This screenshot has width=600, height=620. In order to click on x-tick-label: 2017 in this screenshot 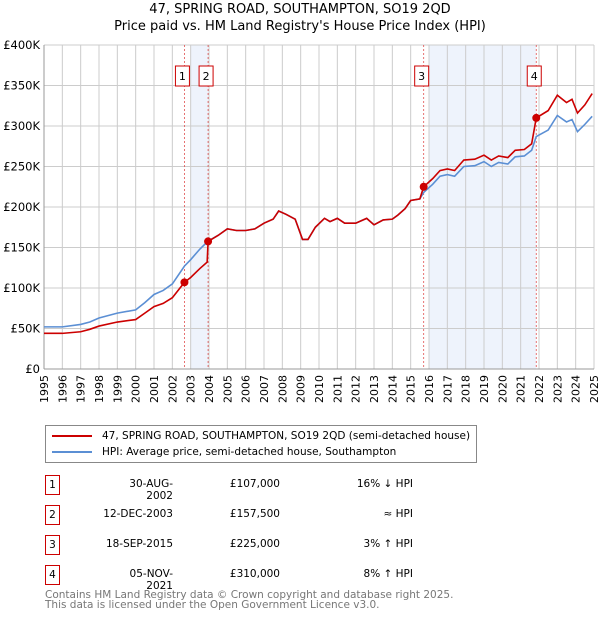, I will do `click(447, 389)`.